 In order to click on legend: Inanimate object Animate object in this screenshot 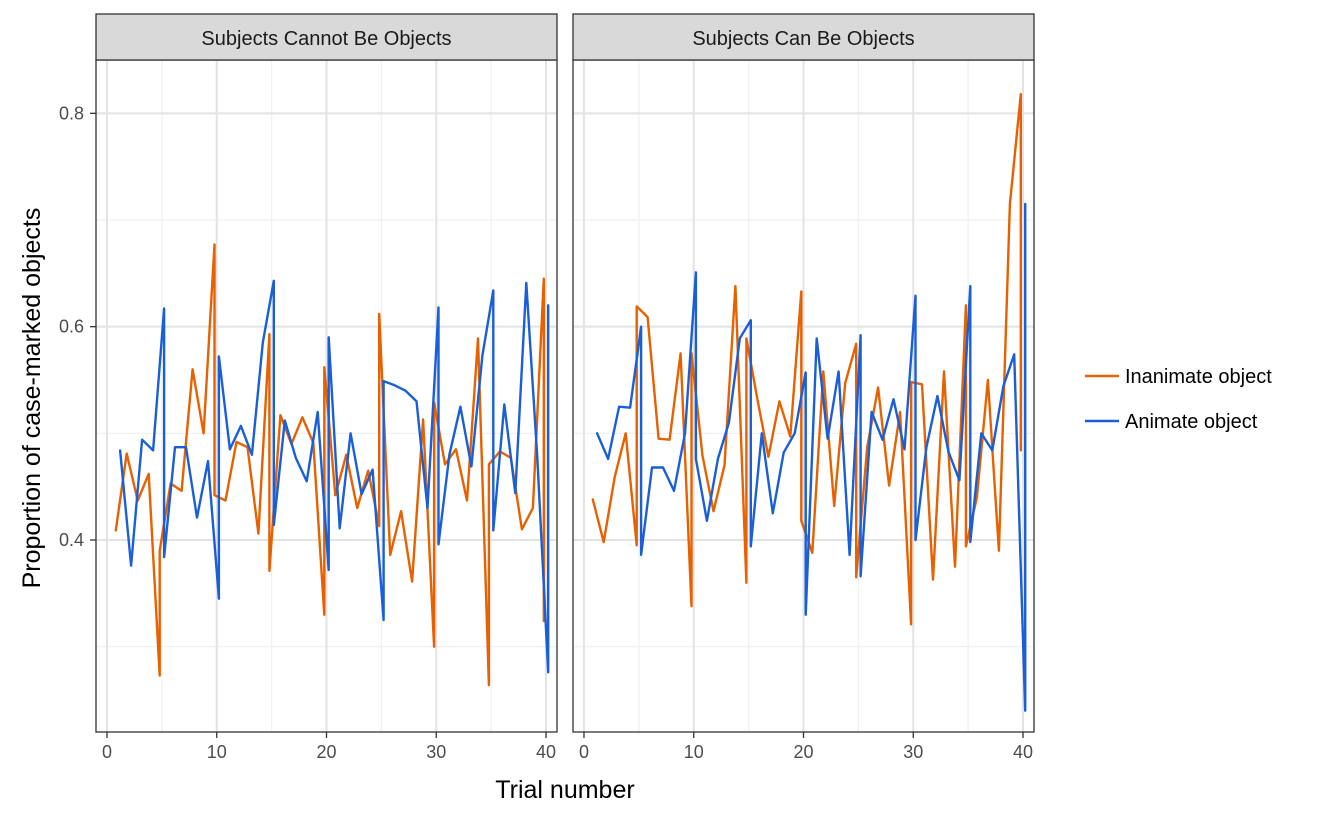, I will do `click(1178, 399)`.